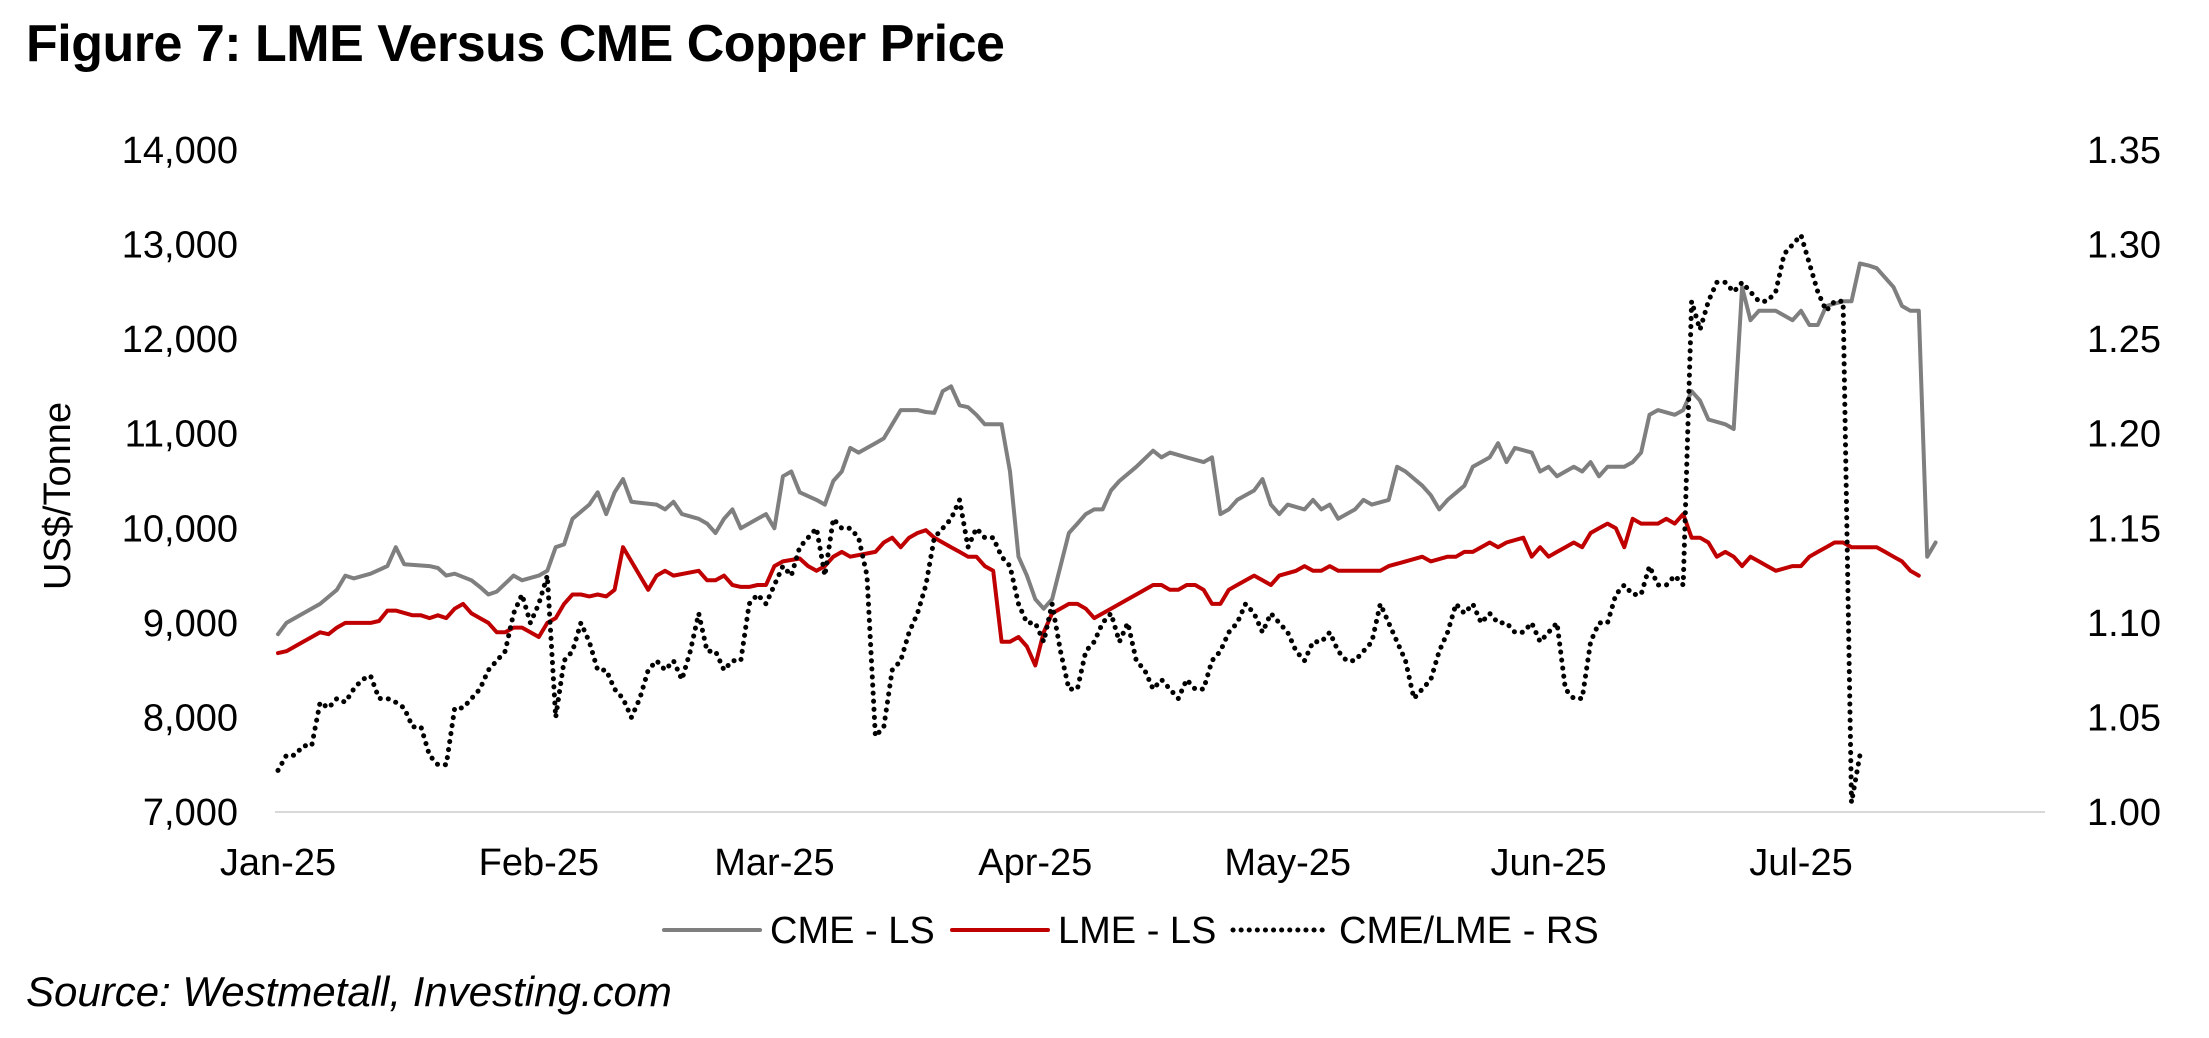 The image size is (2209, 1038). I want to click on right-y-tick-label: 1.35, so click(2124, 151).